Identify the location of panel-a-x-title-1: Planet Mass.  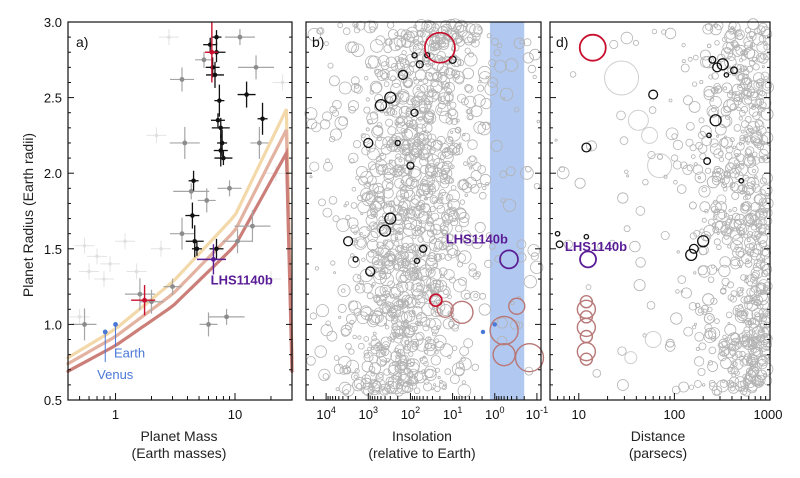
(178, 436).